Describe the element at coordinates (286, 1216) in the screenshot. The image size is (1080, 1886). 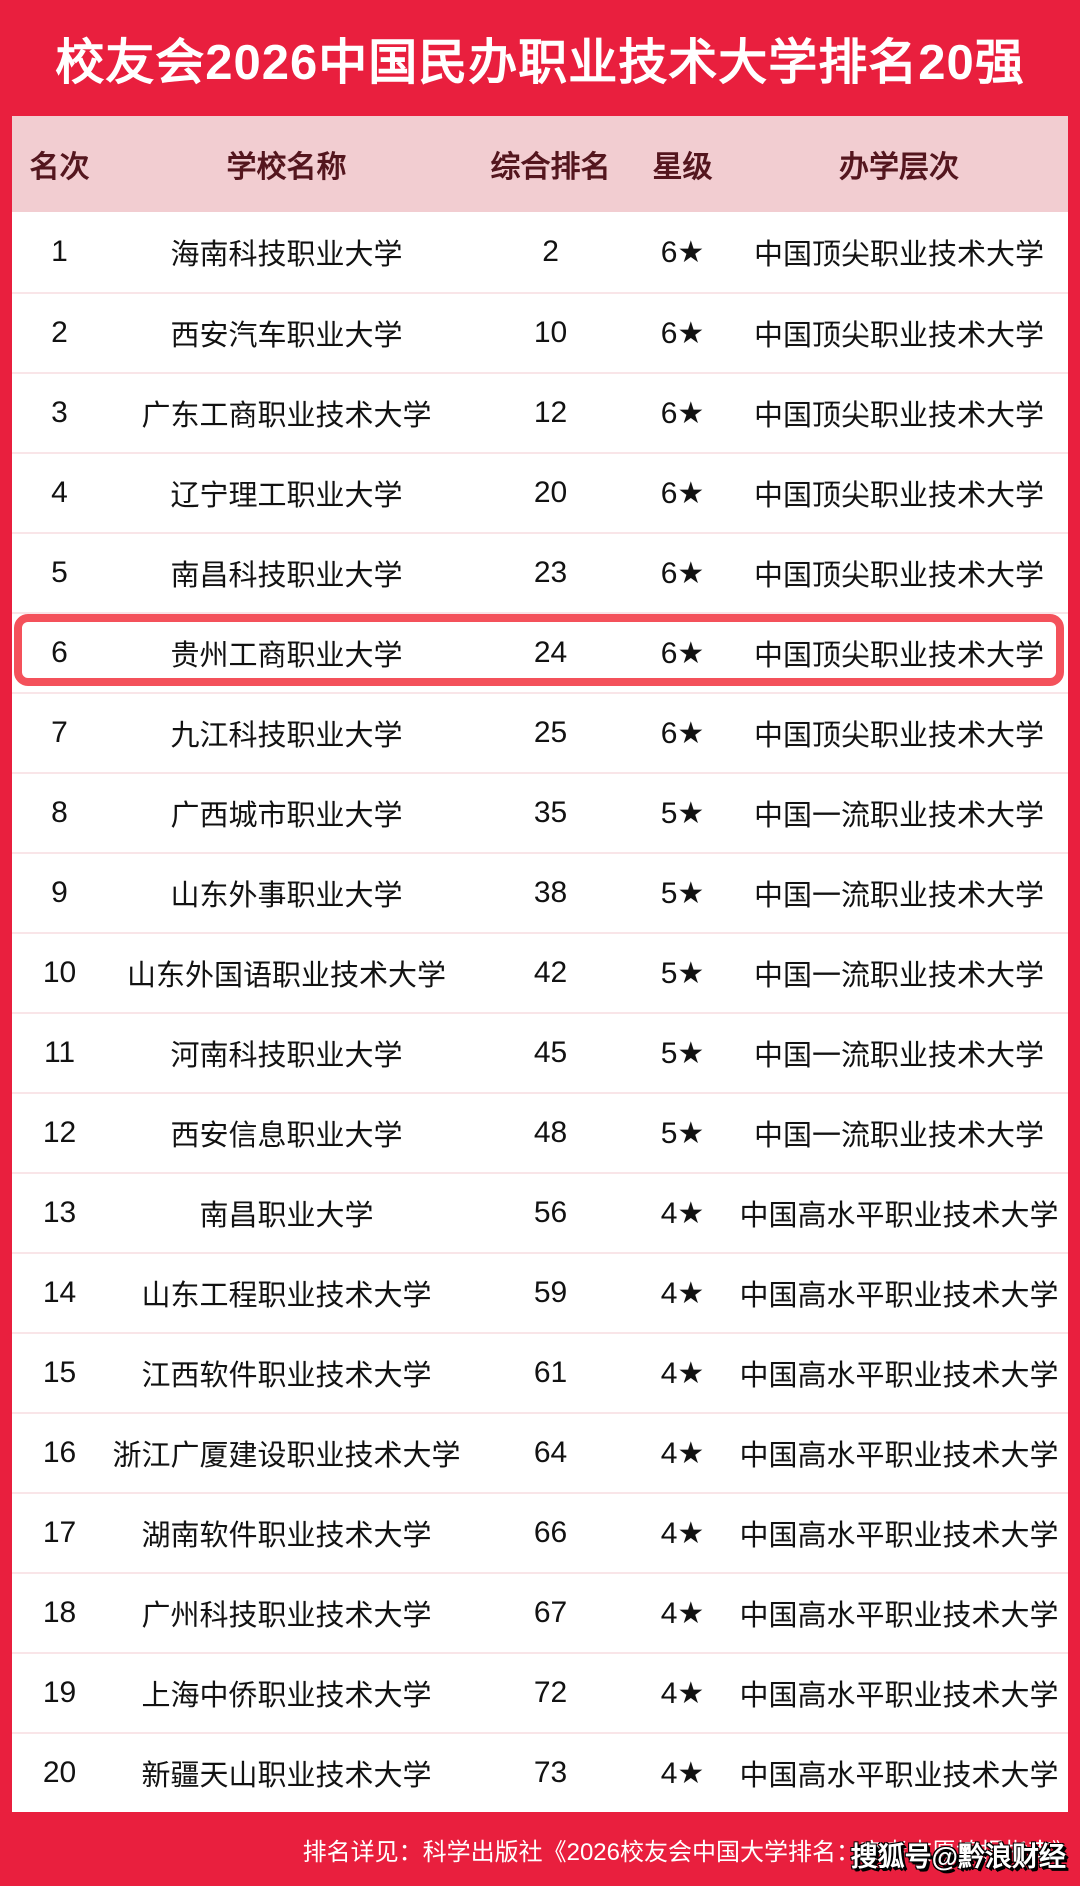
I see `school-name-cell: 南昌职业大学` at that location.